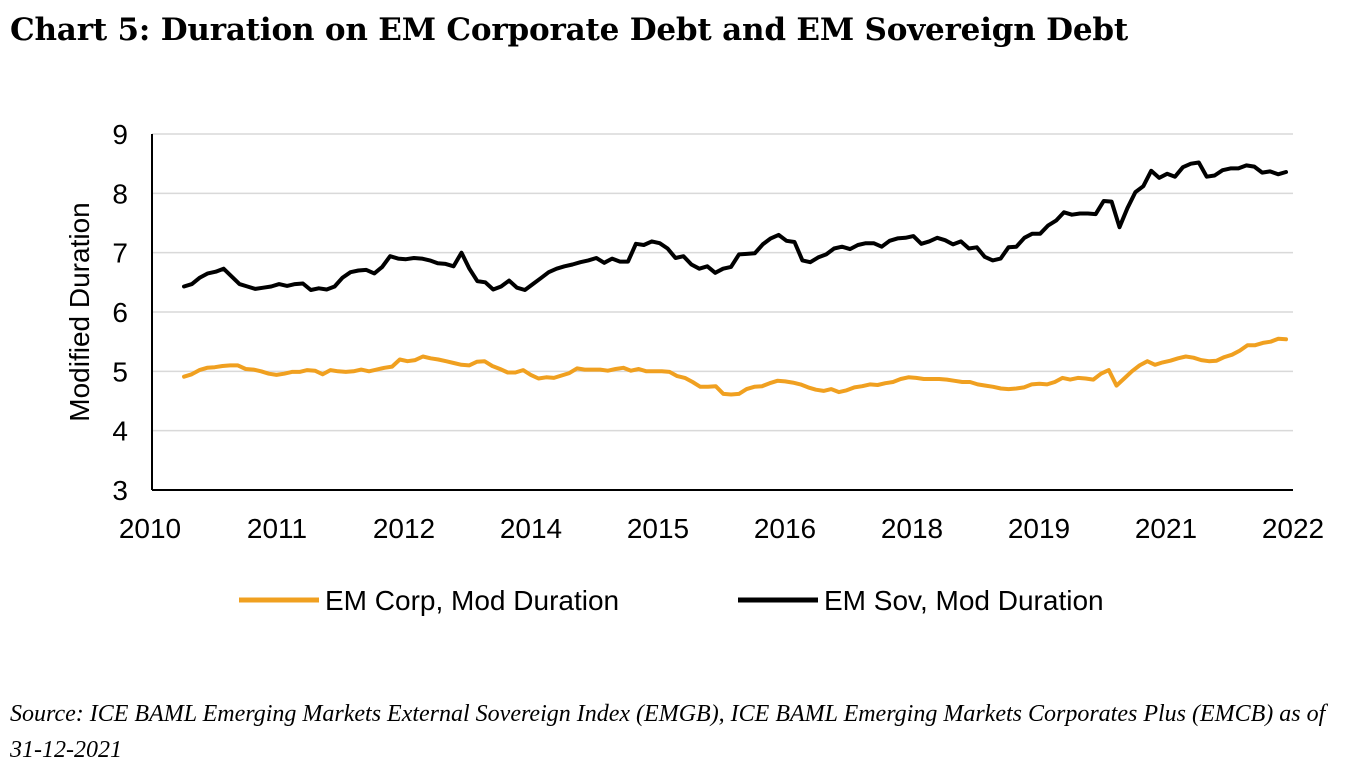 The width and height of the screenshot is (1364, 780). I want to click on legend-label: EM Corp, Mod Duration, so click(472, 600).